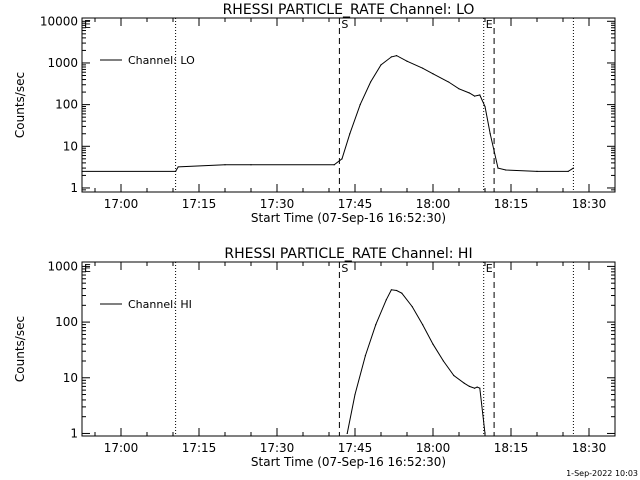 This screenshot has height=480, width=640. Describe the element at coordinates (59, 21) in the screenshot. I see `y-tick-label: 10000` at that location.